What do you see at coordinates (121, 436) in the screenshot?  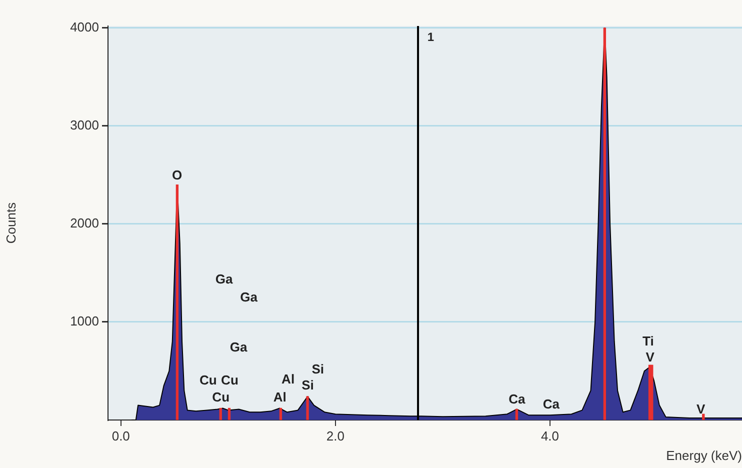 I see `x-tick-label: 0.0` at bounding box center [121, 436].